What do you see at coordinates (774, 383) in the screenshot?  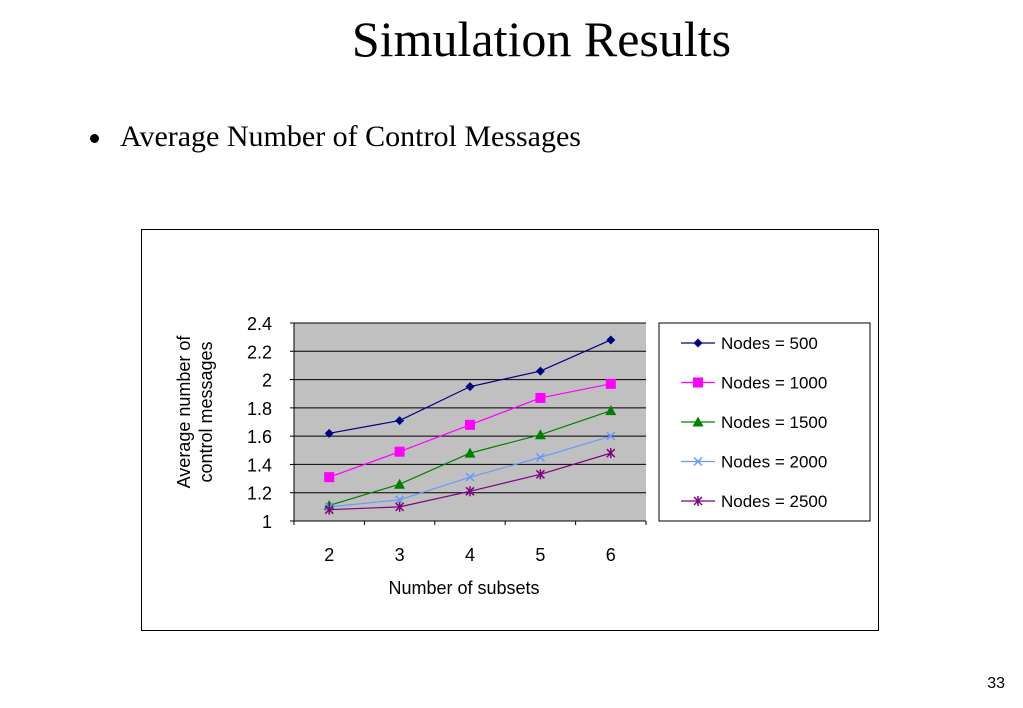 I see `legend-label: Nodes = 1000` at bounding box center [774, 383].